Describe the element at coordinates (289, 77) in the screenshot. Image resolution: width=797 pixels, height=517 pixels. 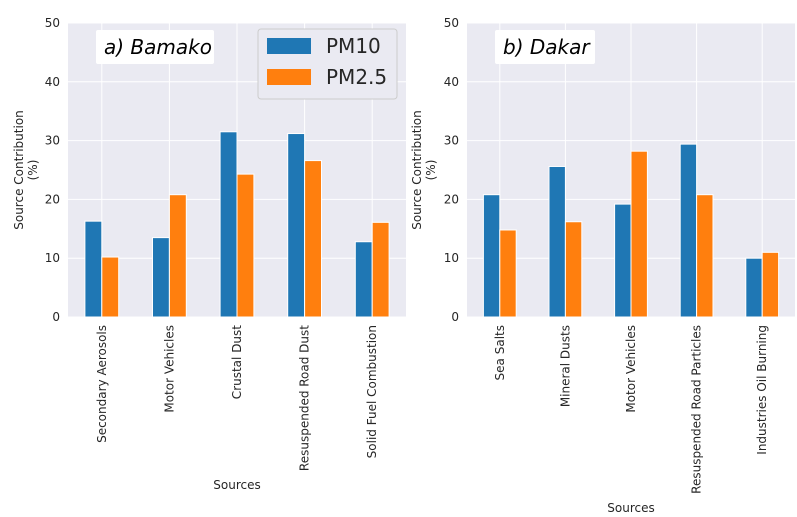
I see `legend-swatch-pm25` at that location.